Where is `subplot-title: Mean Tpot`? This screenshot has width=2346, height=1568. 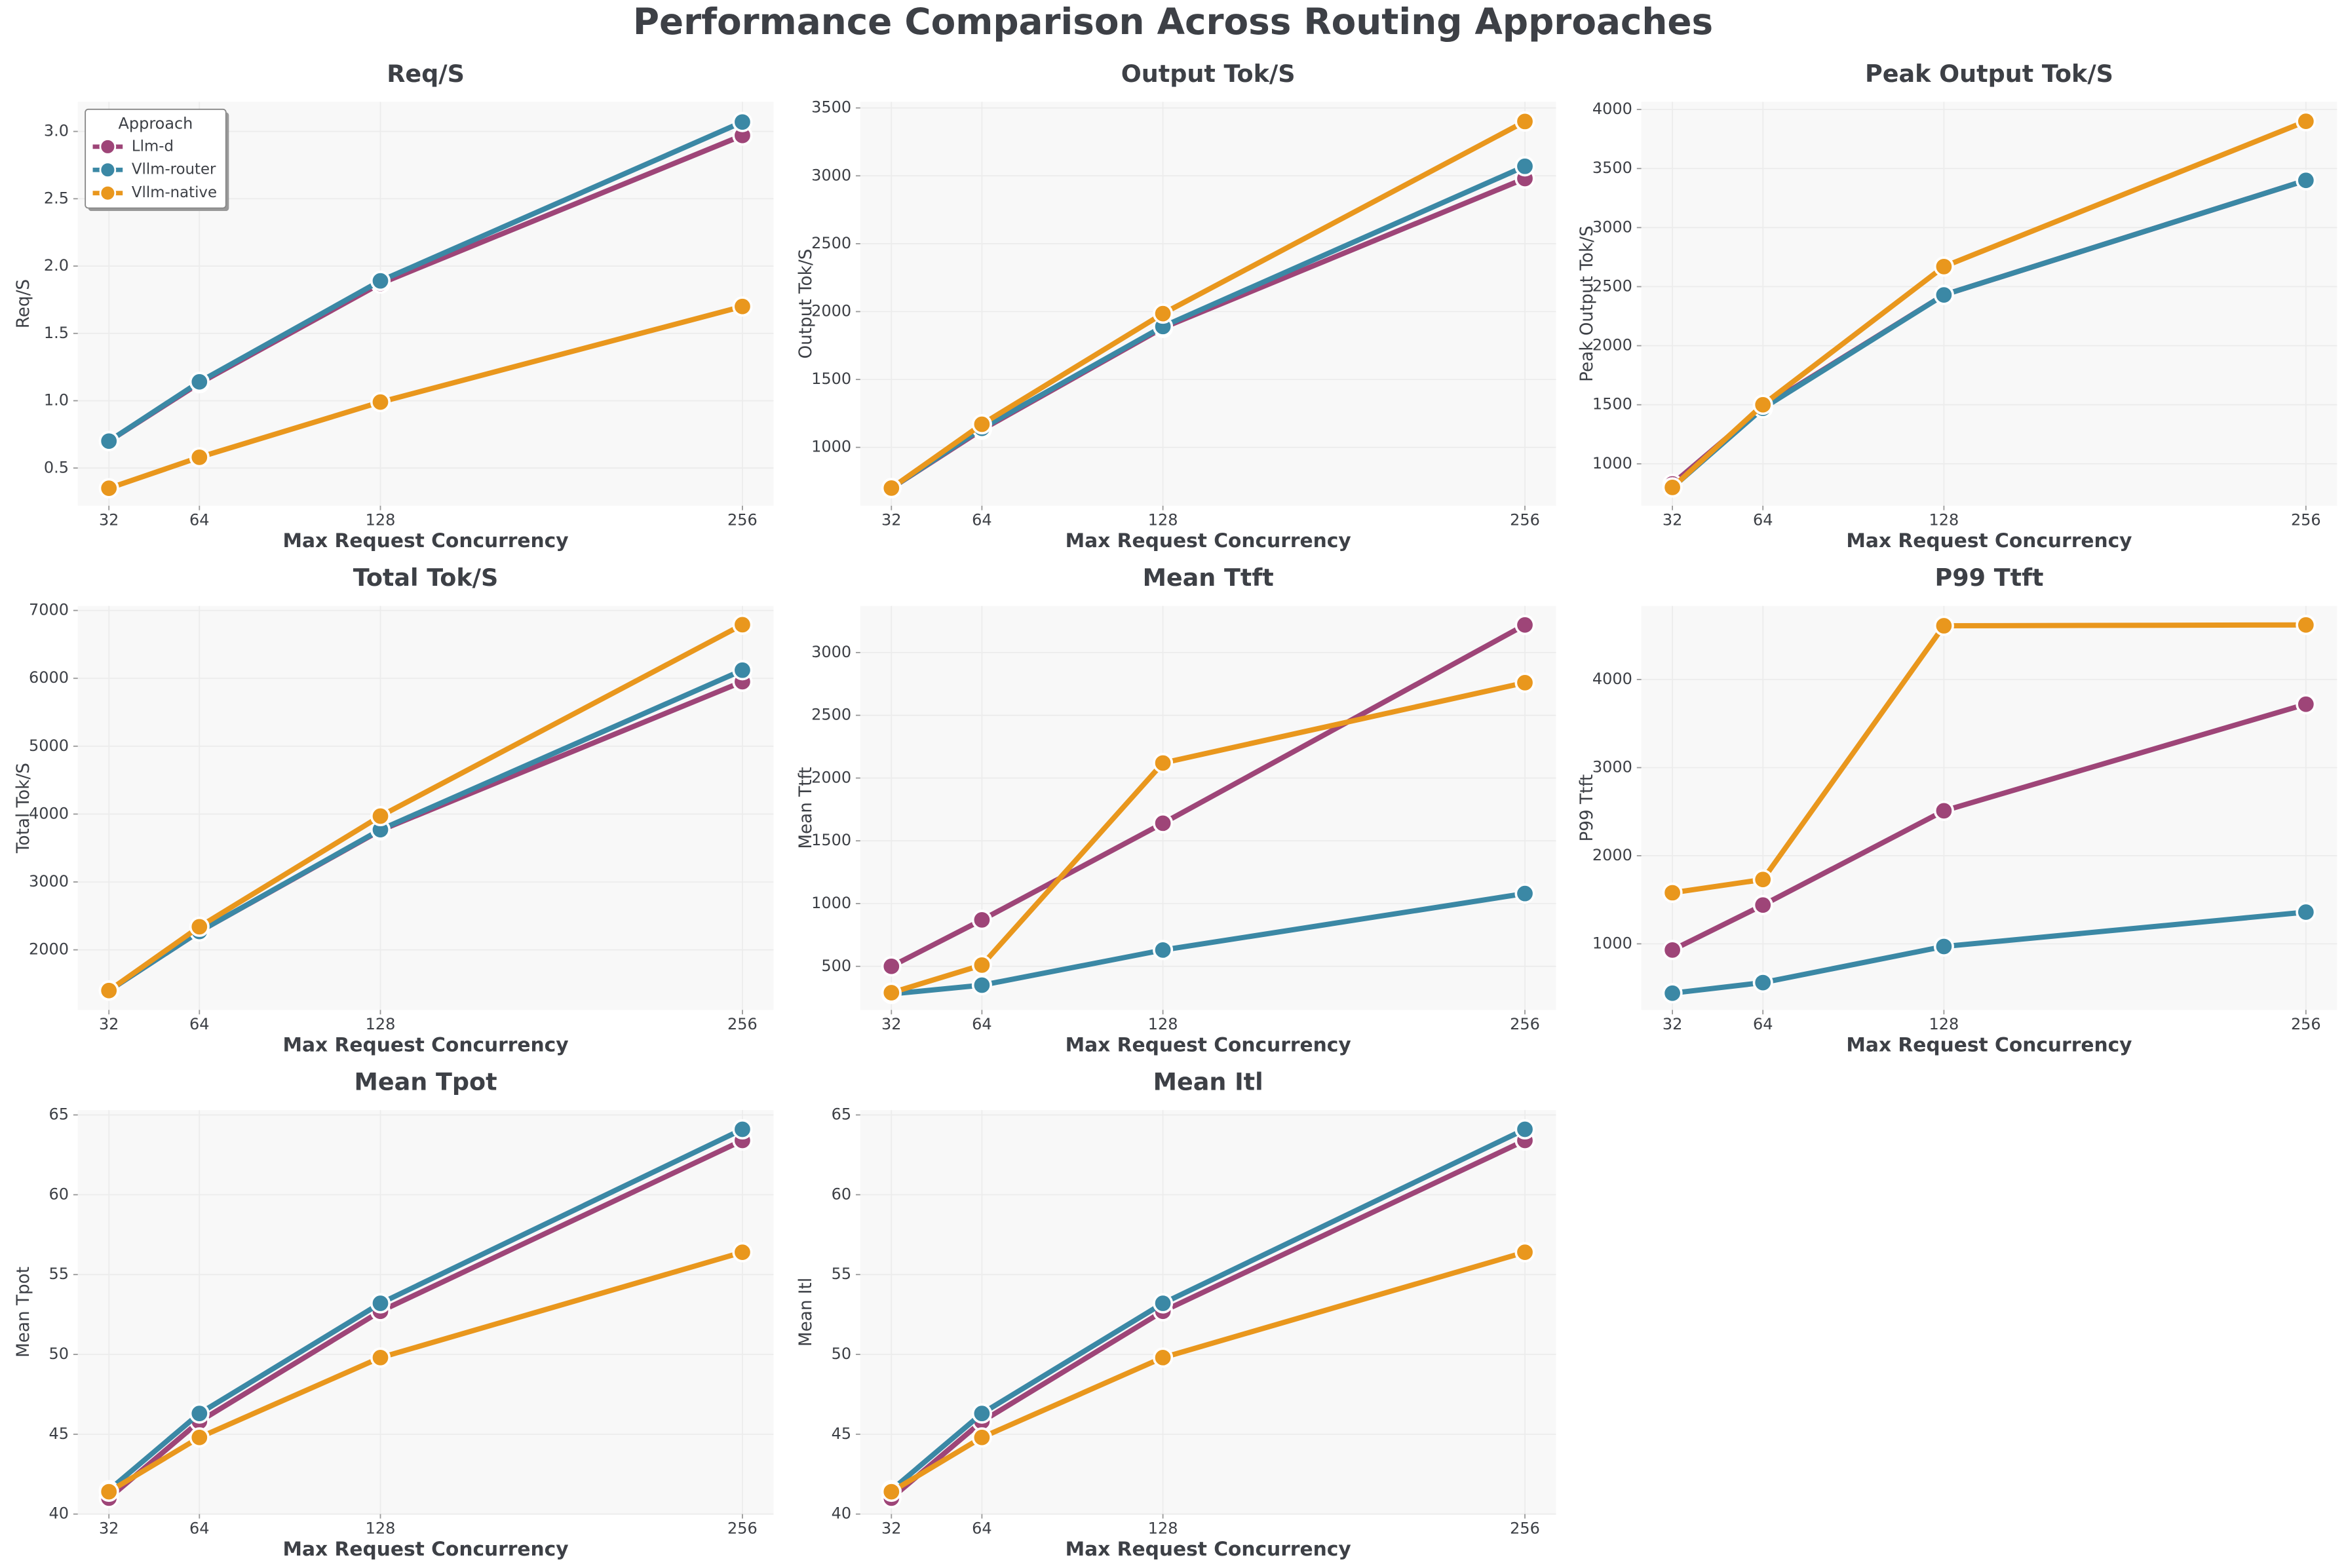
subplot-title: Mean Tpot is located at coordinates (426, 1082).